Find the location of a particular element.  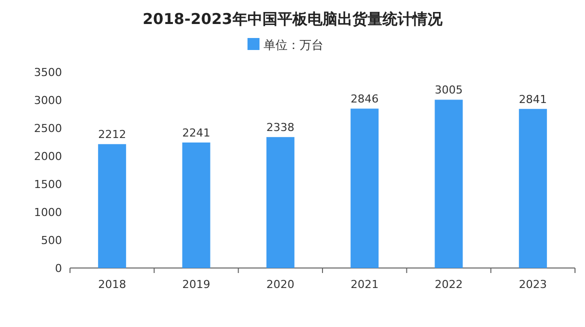

legend-label: 单位：万台 is located at coordinates (294, 45).